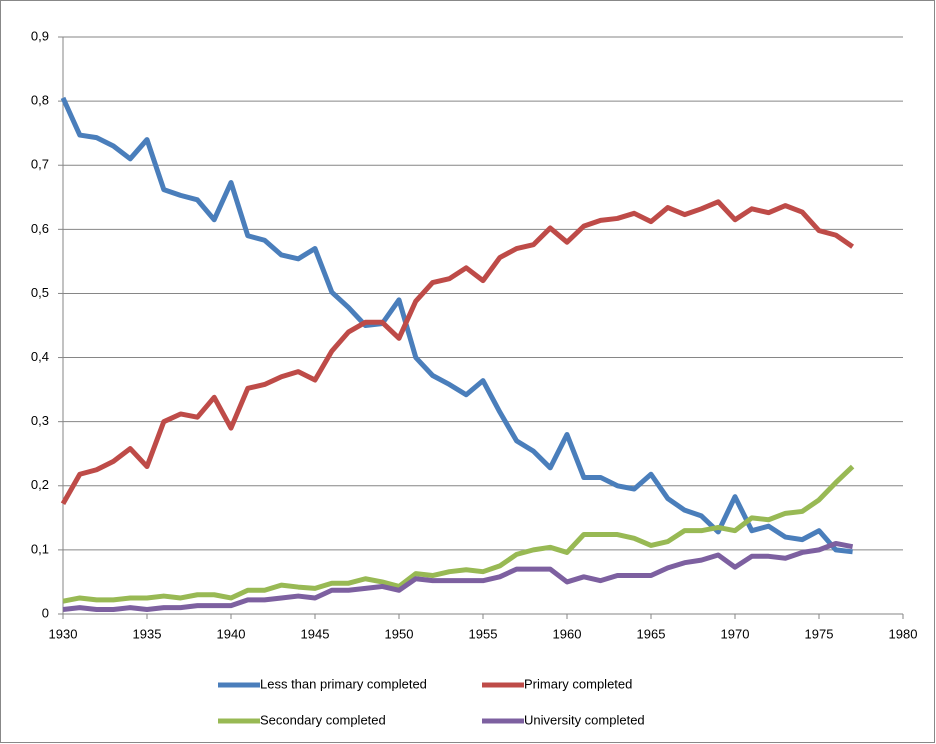 The image size is (936, 744). What do you see at coordinates (40, 484) in the screenshot?
I see `y-tick-label: 0,2` at bounding box center [40, 484].